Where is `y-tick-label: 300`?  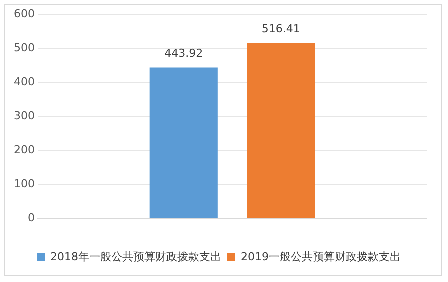
y-tick-label: 300 is located at coordinates (24, 116).